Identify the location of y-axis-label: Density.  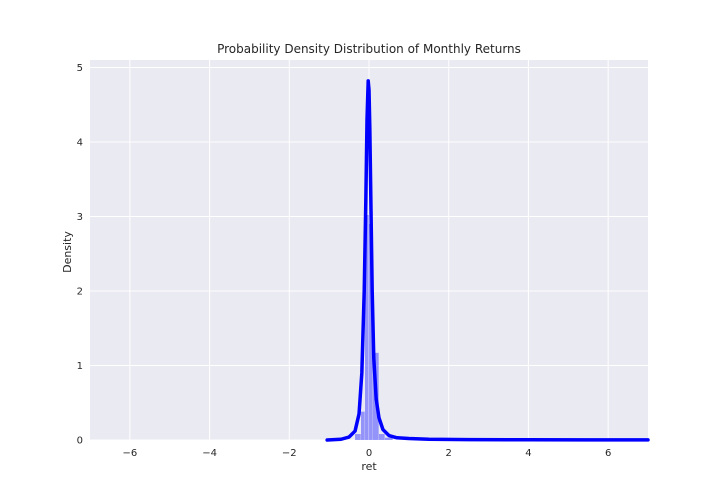
(67, 252).